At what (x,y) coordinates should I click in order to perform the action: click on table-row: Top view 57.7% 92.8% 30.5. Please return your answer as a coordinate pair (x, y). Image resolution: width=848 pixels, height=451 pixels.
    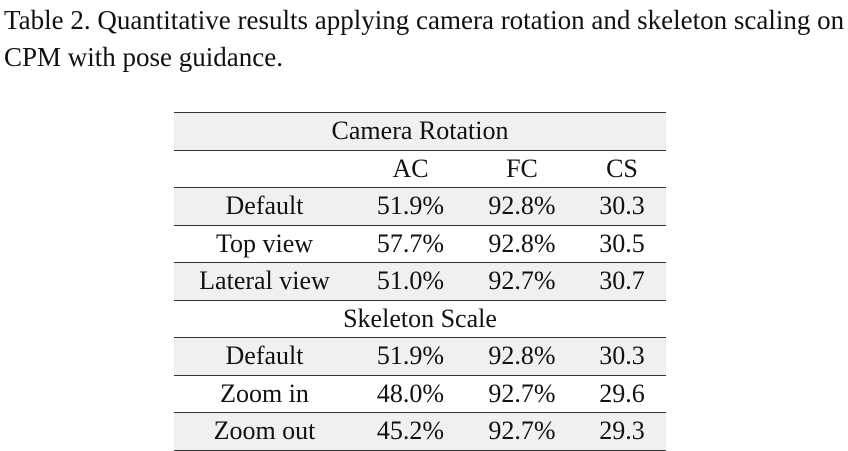
    Looking at the image, I should click on (420, 243).